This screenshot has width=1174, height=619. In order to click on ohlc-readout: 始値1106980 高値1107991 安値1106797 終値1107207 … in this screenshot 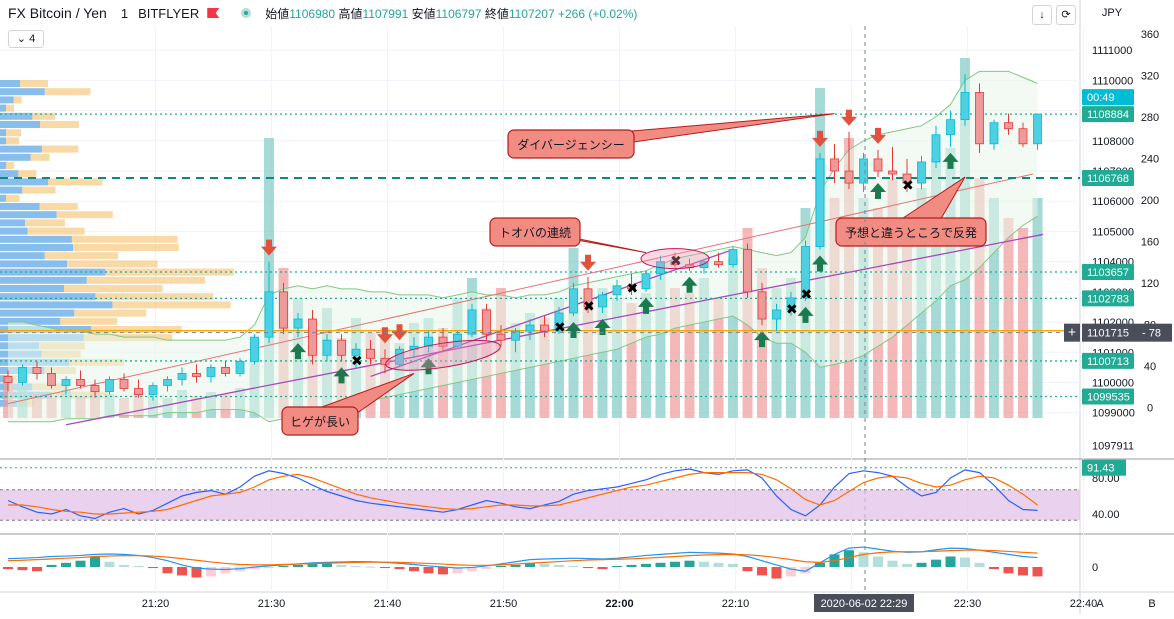, I will do `click(451, 13)`.